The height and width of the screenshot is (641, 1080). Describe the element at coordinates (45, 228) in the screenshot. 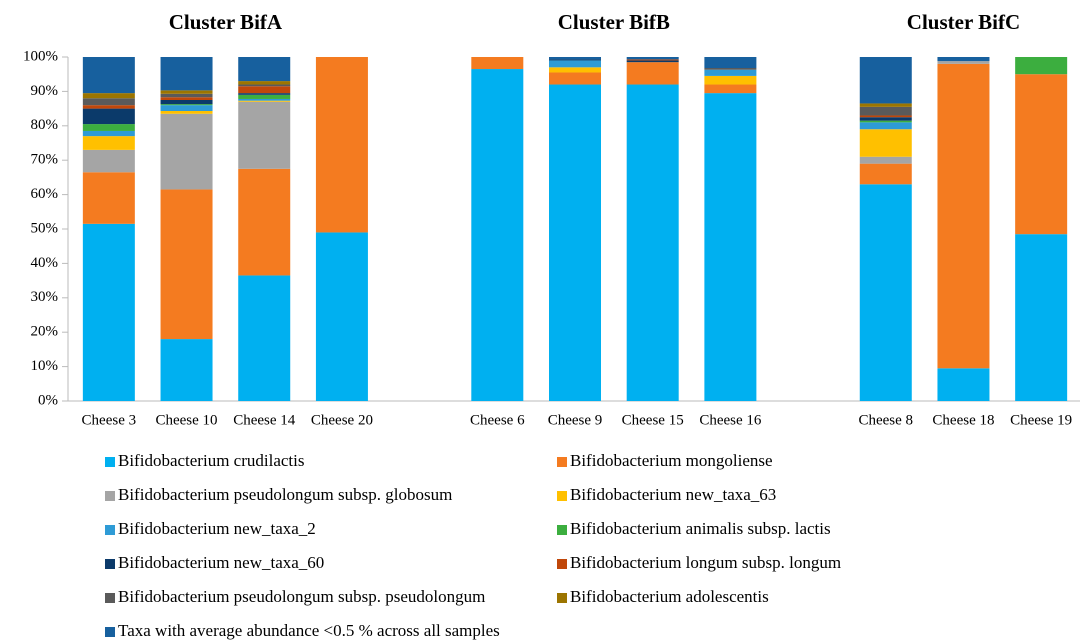

I see `y-tick-label: 50%` at that location.